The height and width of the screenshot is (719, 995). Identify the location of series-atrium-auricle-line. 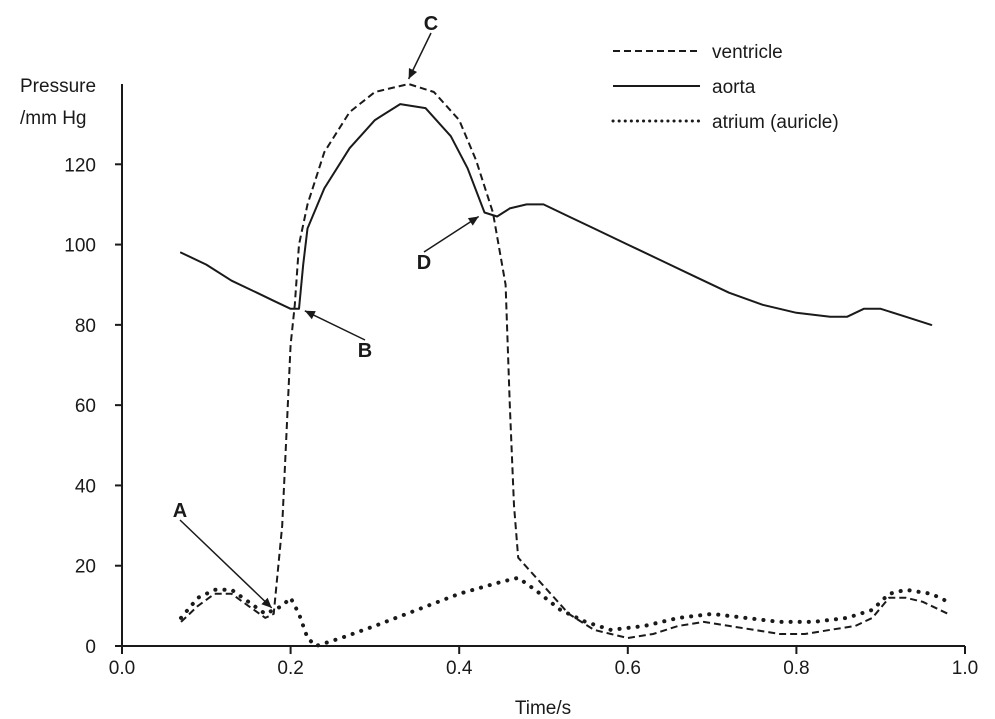
(564, 612).